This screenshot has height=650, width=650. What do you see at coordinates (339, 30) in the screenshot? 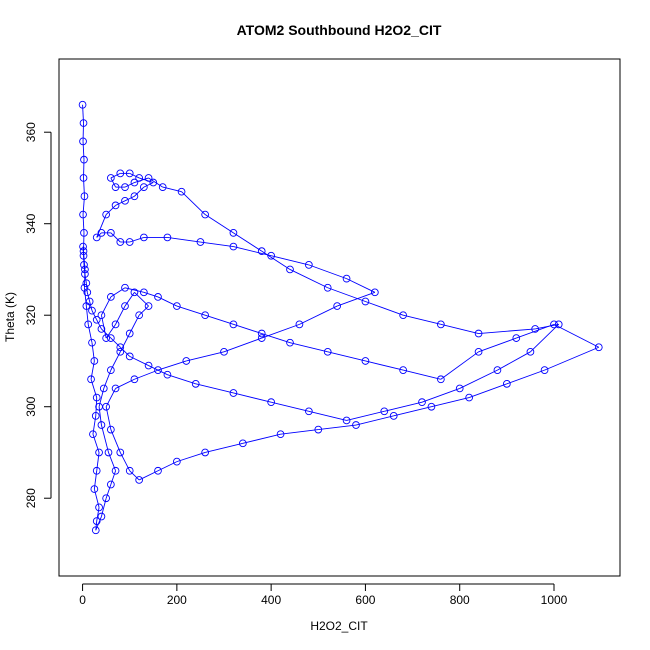
I see `chart-title: ATOM2 Southbound H2O2_CIT` at bounding box center [339, 30].